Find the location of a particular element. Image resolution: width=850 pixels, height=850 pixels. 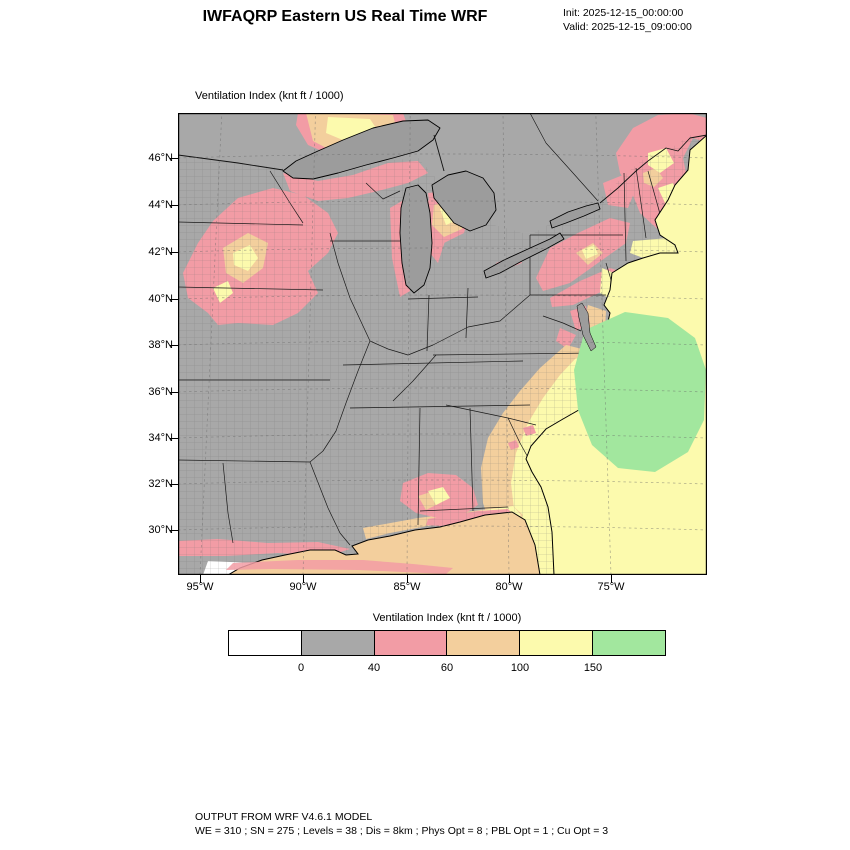

lat-label: 38°N is located at coordinates (160, 345).